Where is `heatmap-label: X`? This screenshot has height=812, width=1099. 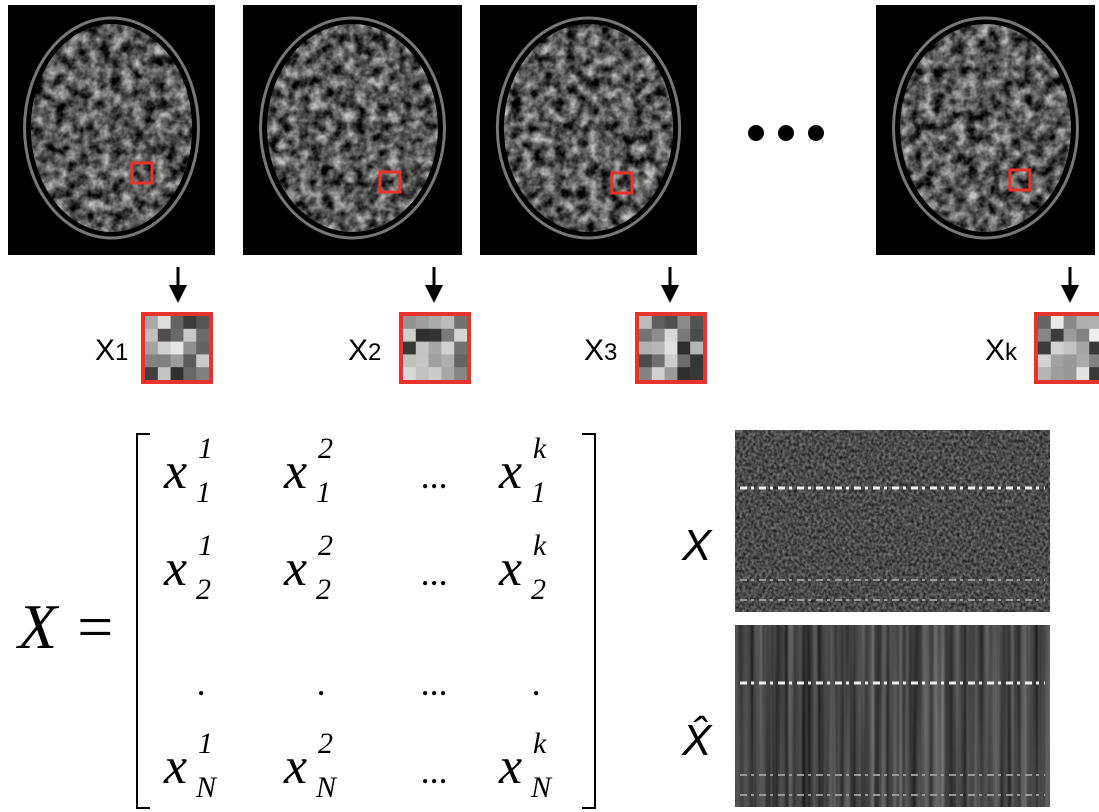 heatmap-label: X is located at coordinates (697, 545).